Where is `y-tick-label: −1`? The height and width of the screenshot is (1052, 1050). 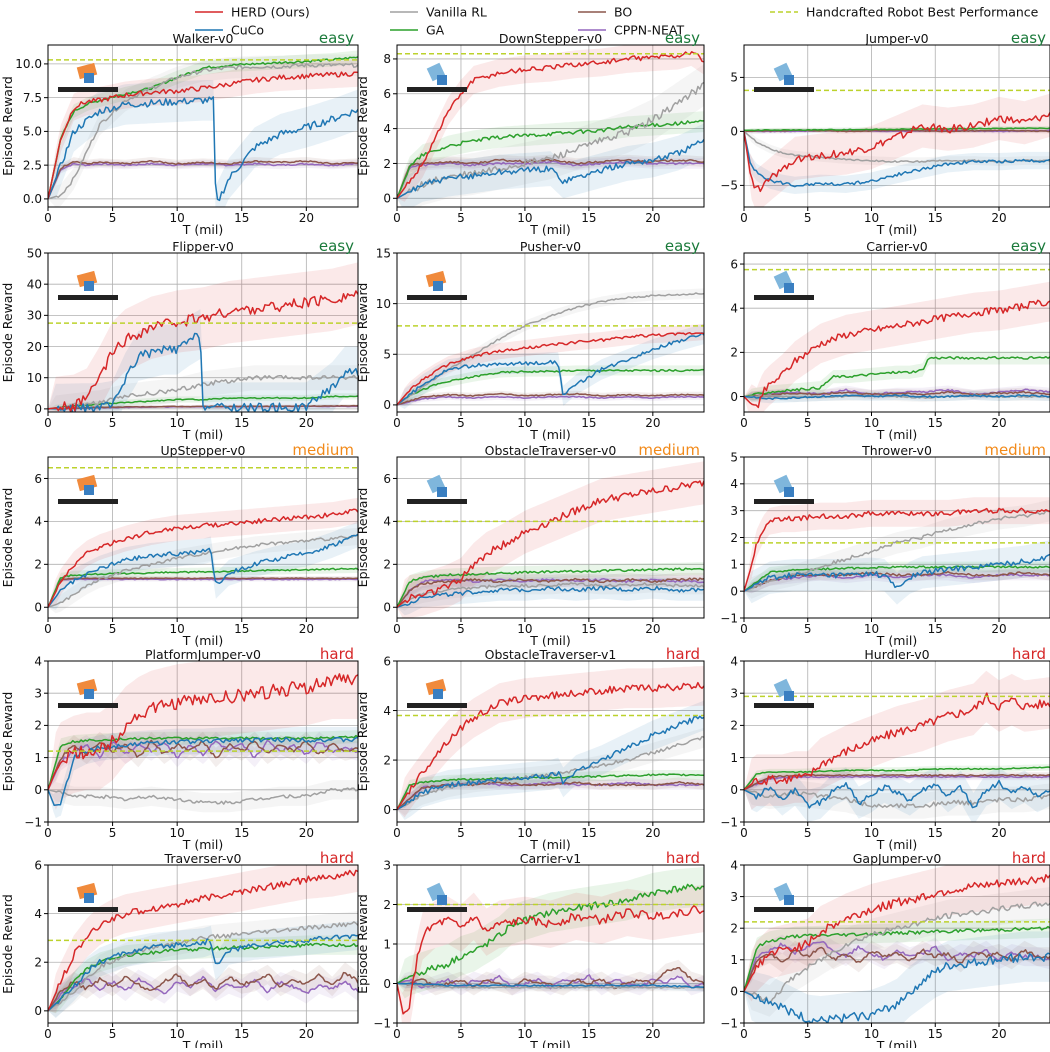
y-tick-label: −1 is located at coordinates (729, 618).